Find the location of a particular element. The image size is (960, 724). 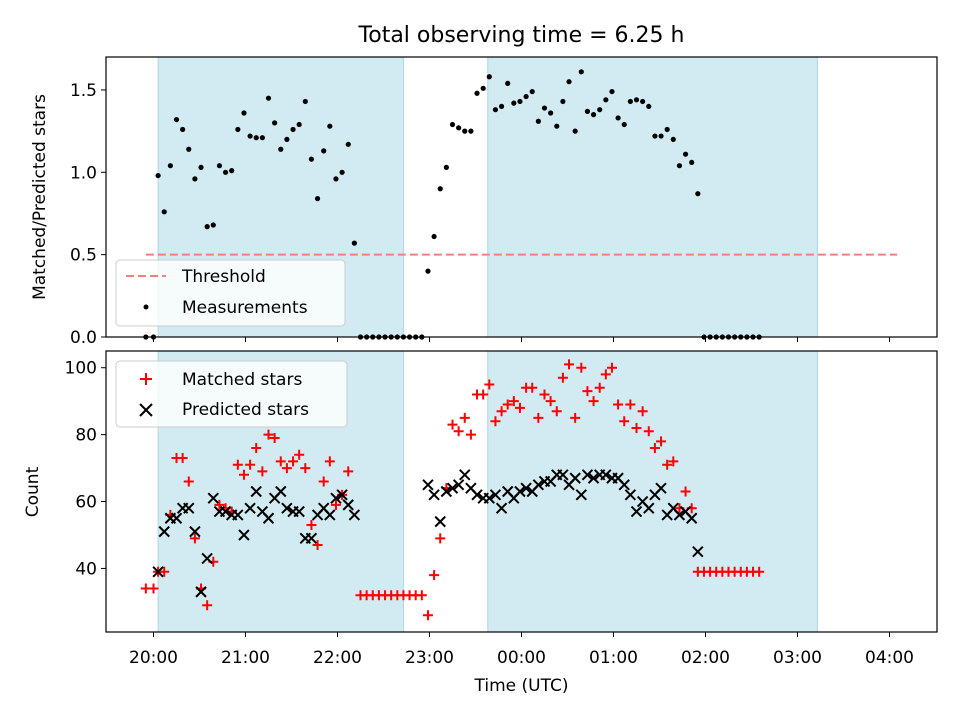

x-tick-label: 02:00 is located at coordinates (705, 658).